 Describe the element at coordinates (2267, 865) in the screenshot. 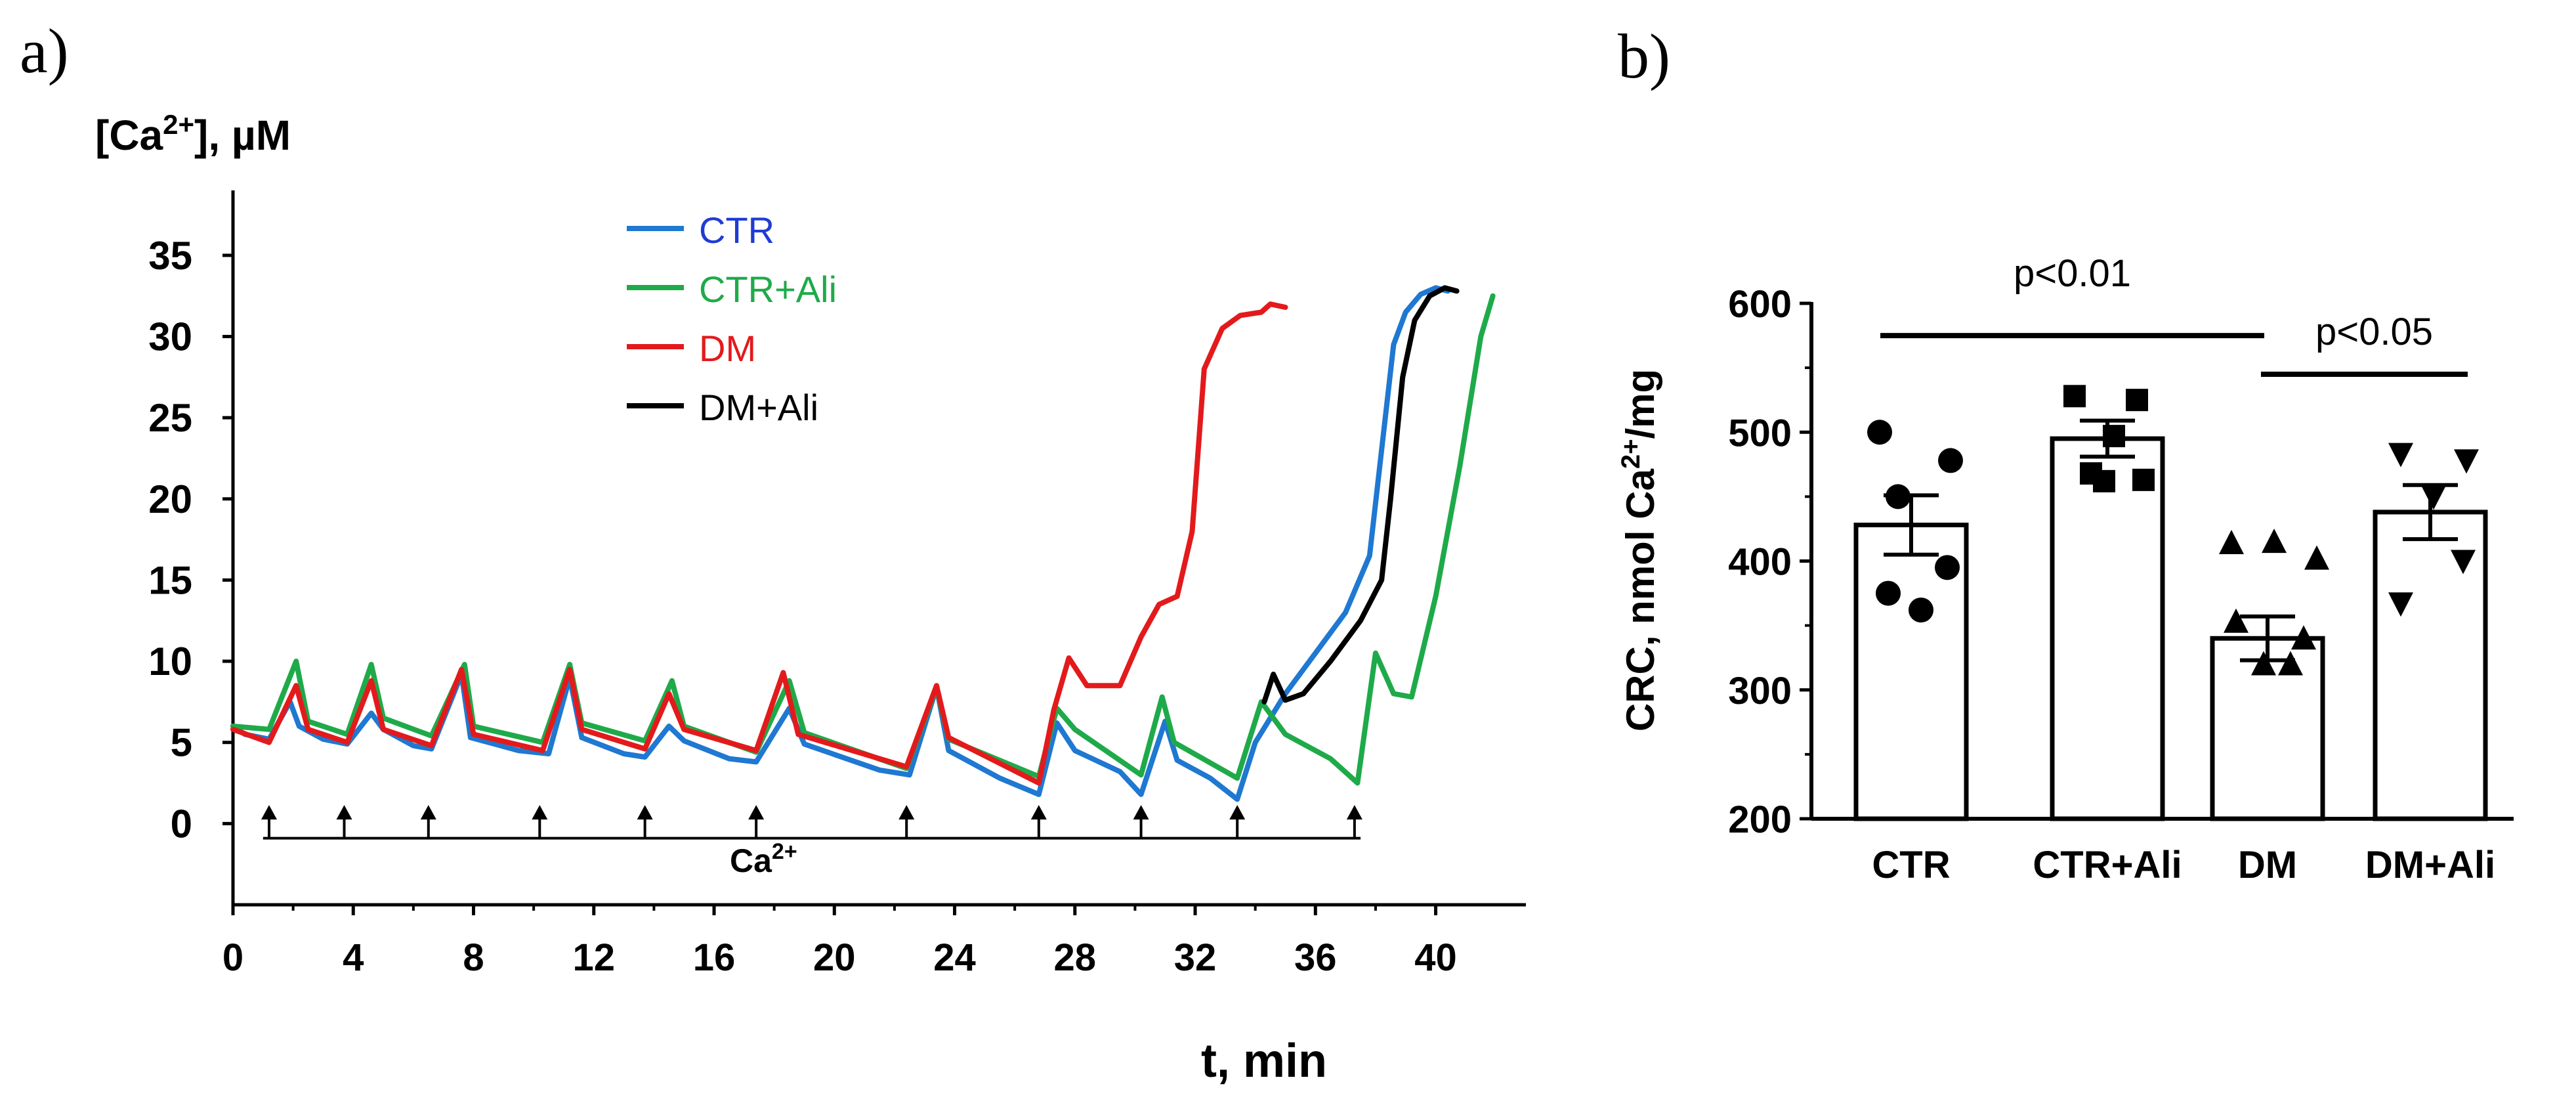

I see `panel-b-category-label: DM` at that location.